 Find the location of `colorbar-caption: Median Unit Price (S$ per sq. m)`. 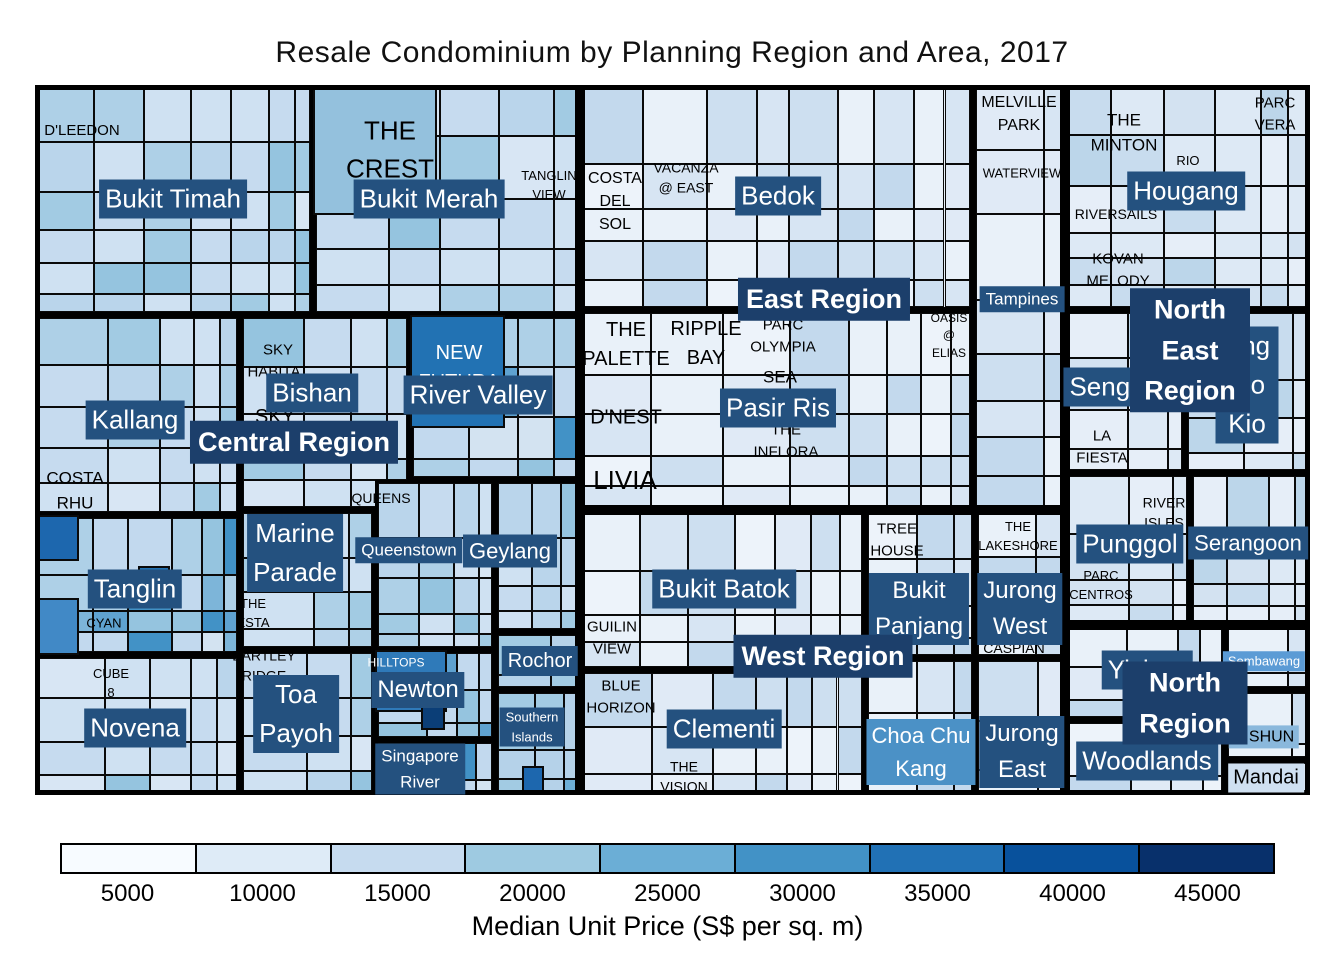

colorbar-caption: Median Unit Price (S$ per sq. m) is located at coordinates (667, 926).